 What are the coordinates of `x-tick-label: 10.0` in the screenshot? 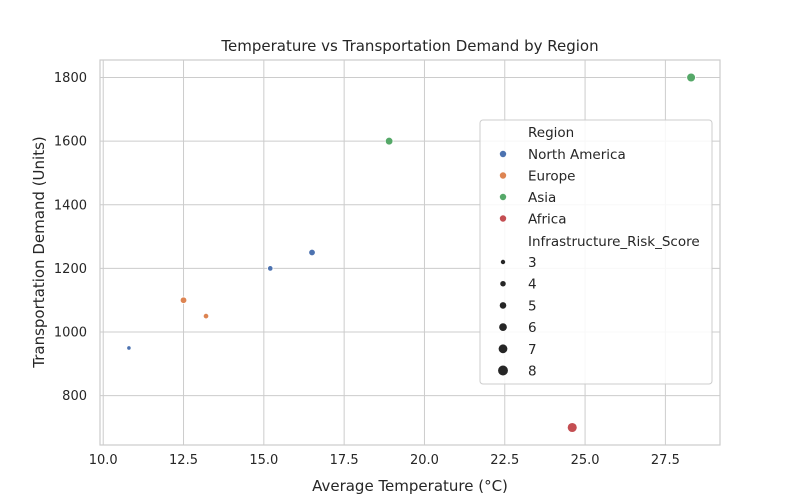 It's located at (103, 460).